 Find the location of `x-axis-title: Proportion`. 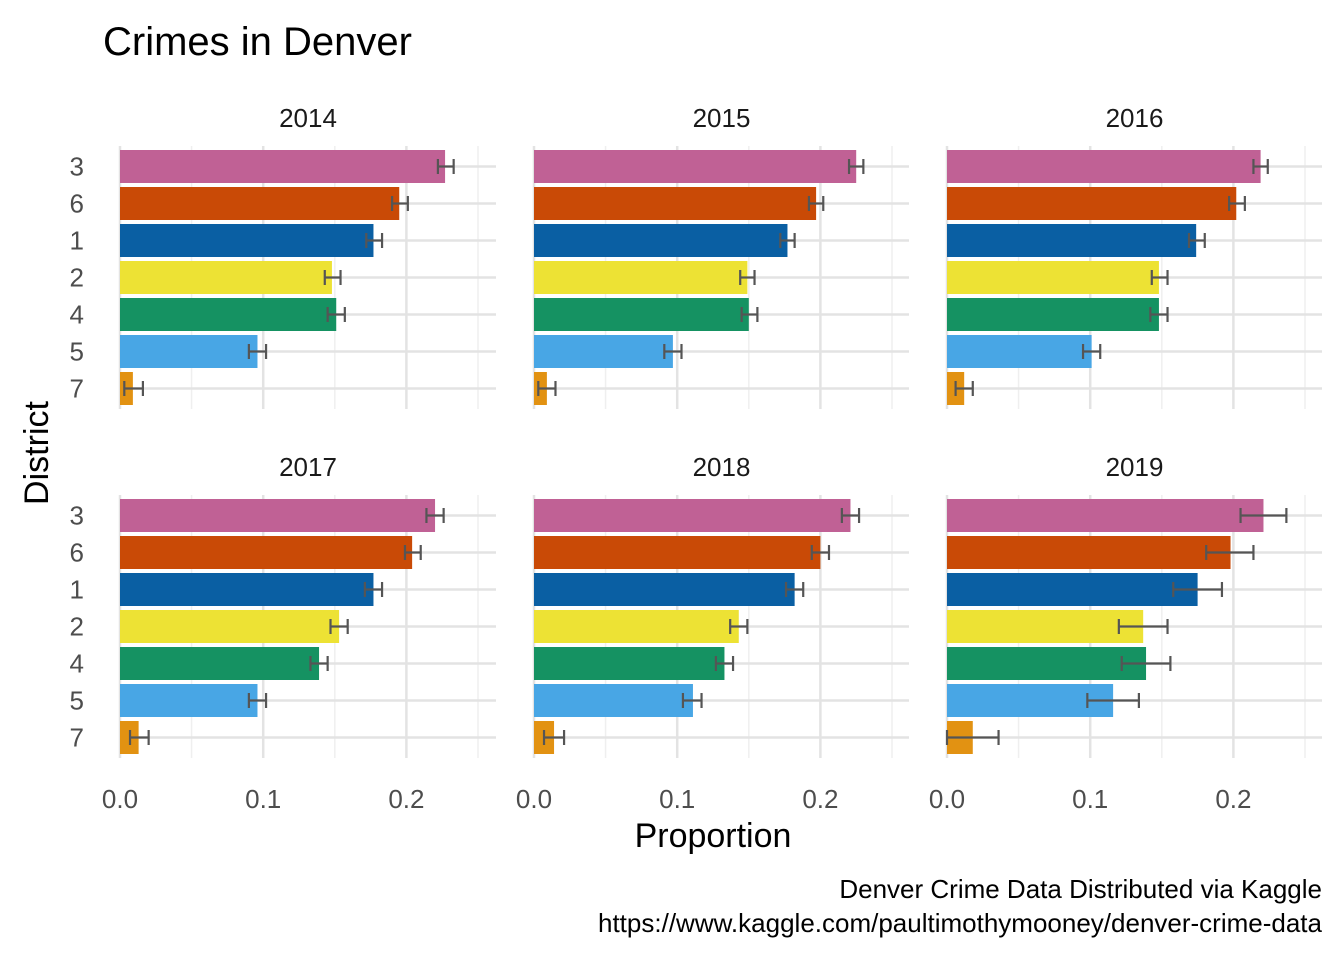

x-axis-title: Proportion is located at coordinates (713, 836).